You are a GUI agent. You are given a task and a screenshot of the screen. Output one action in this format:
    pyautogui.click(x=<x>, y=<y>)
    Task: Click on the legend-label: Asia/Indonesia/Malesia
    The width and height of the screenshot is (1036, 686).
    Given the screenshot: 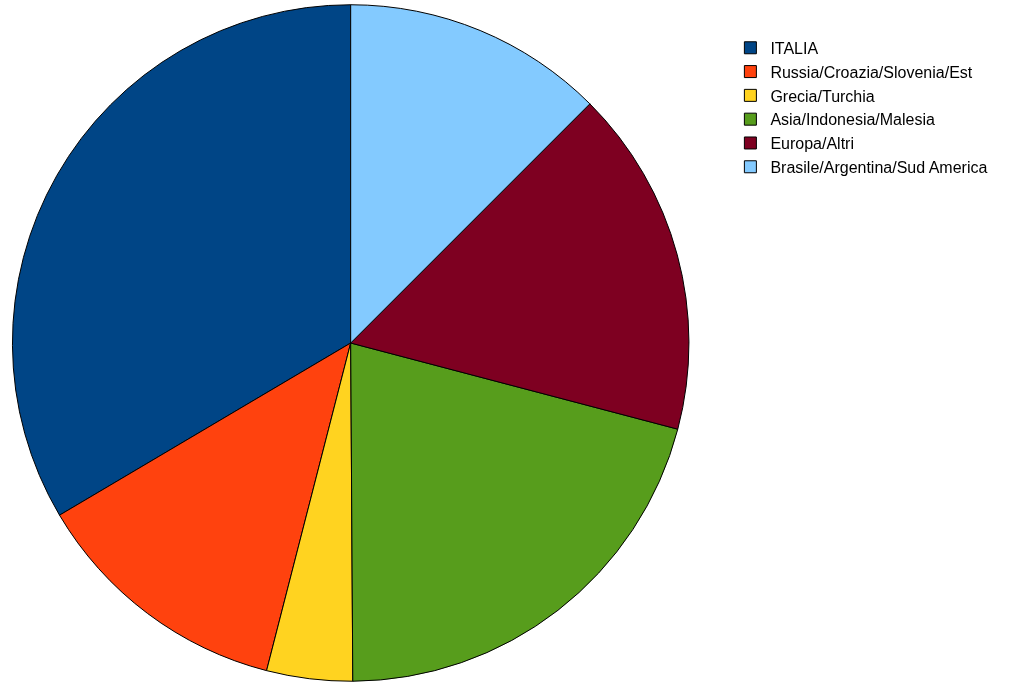 What is the action you would take?
    pyautogui.click(x=853, y=120)
    